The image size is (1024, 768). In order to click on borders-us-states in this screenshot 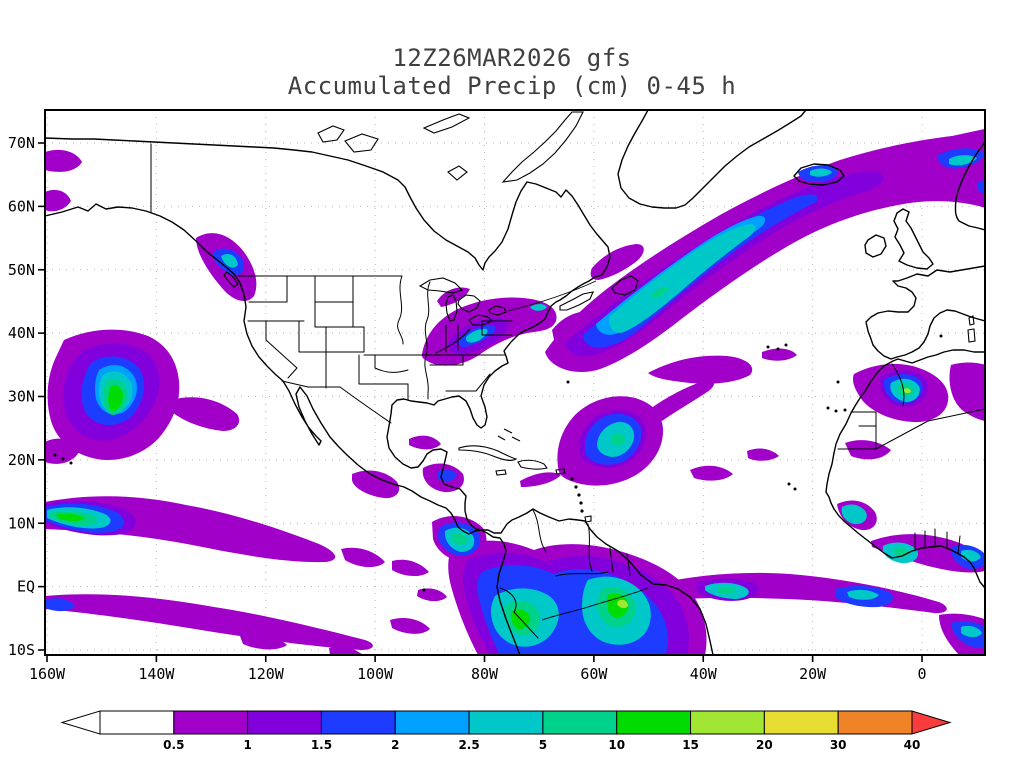, I will do `click(375, 349)`.